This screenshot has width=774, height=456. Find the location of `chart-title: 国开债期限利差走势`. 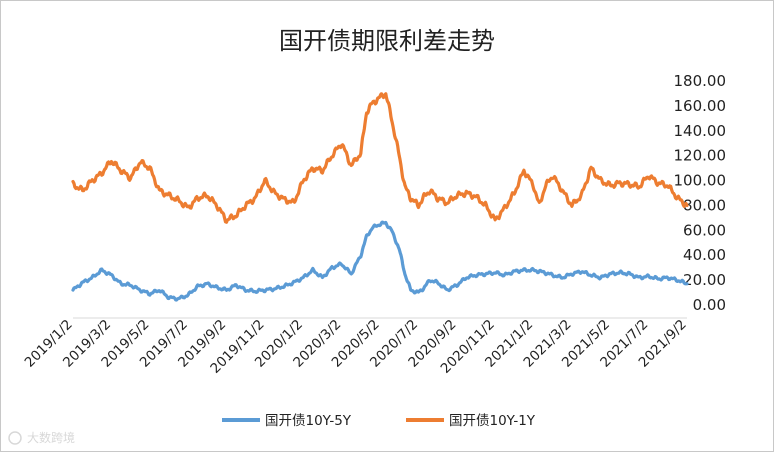

chart-title: 国开债期限利差走势 is located at coordinates (387, 41).